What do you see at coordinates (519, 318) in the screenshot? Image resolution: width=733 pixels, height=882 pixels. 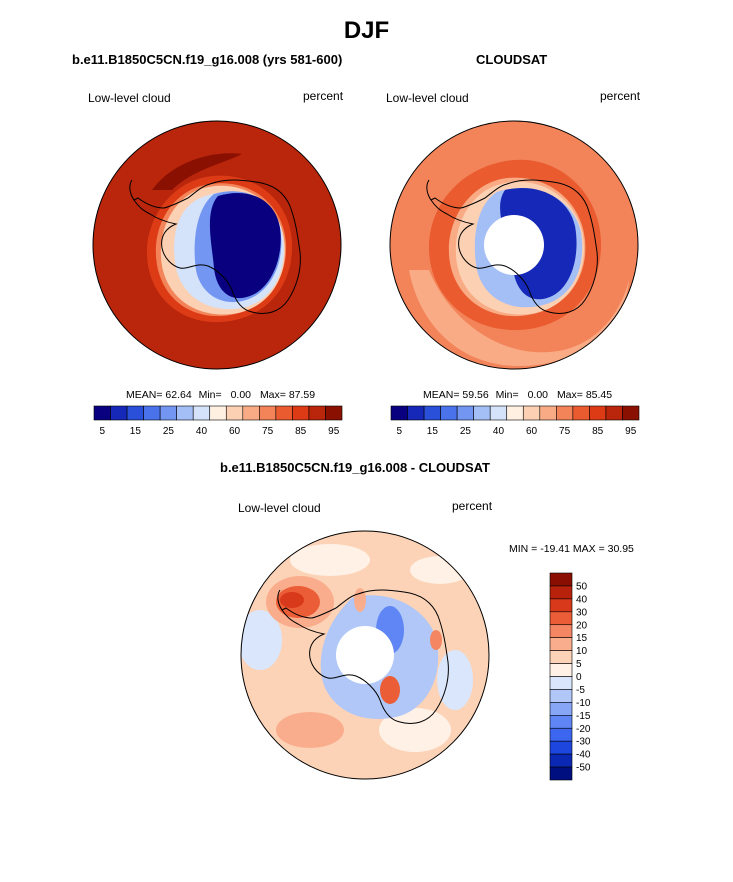 I see `obs-field-band-outer-low` at bounding box center [519, 318].